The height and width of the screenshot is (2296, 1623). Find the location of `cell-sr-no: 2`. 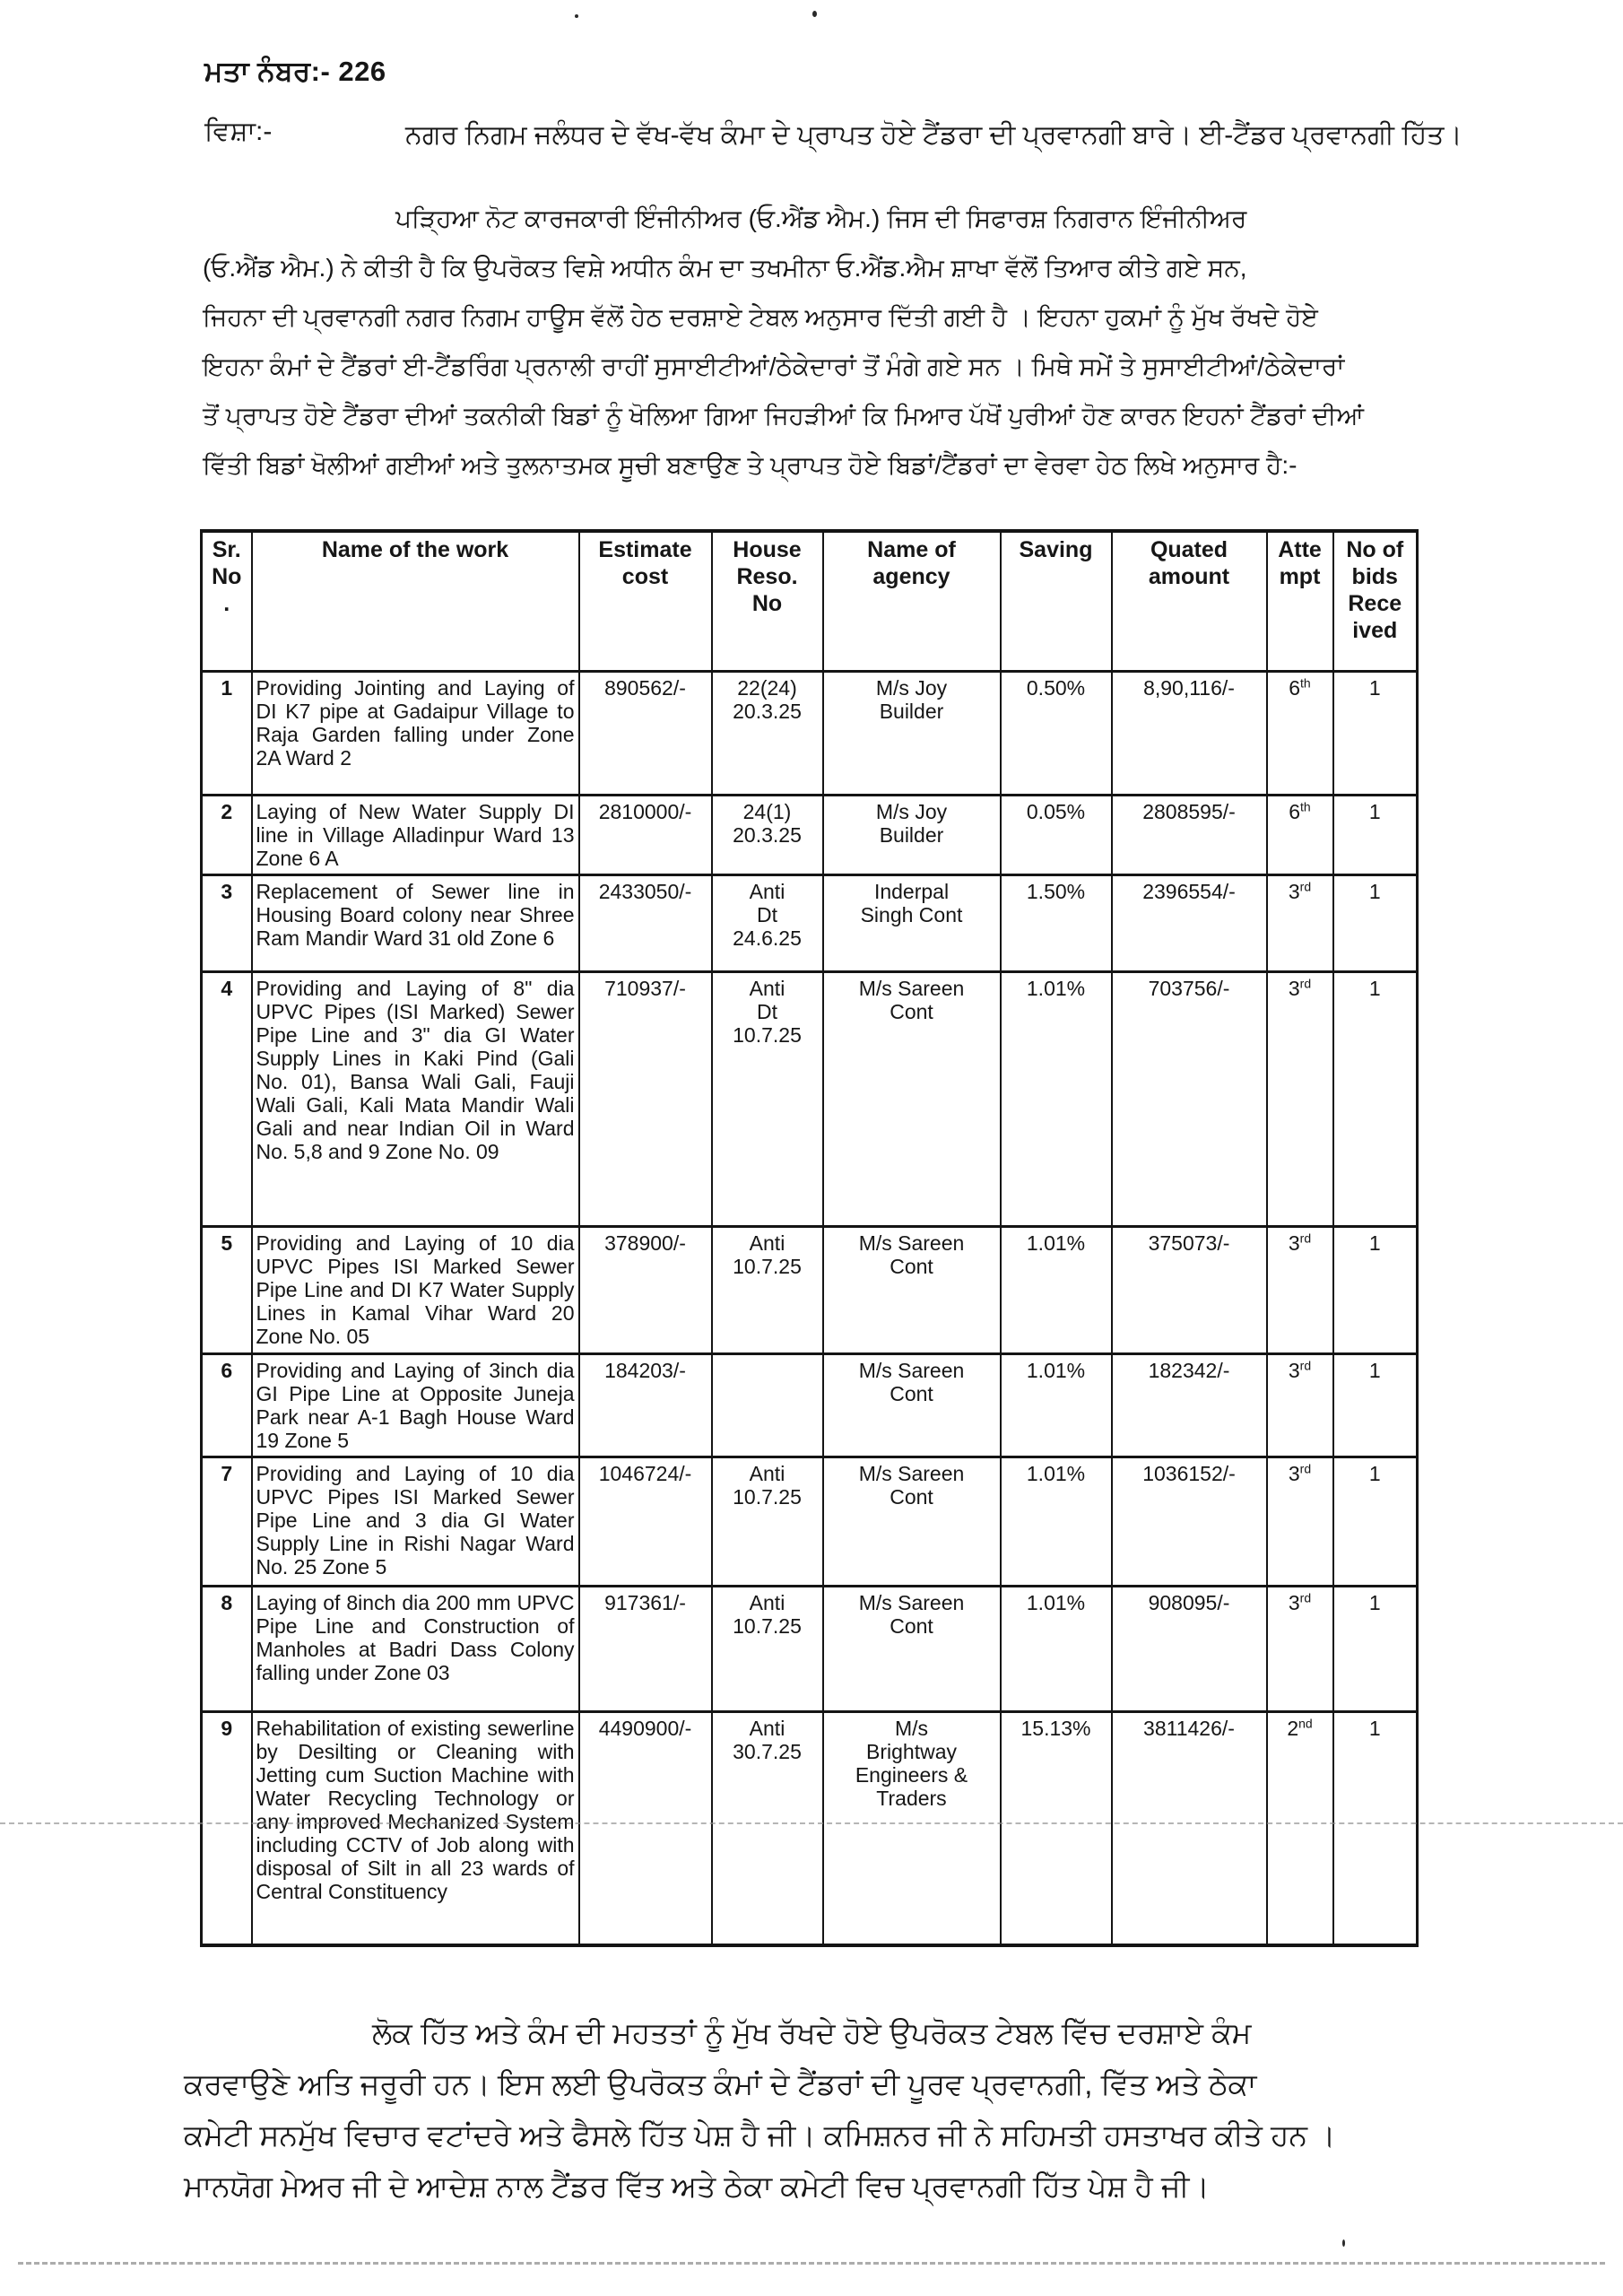

cell-sr-no: 2 is located at coordinates (226, 835).